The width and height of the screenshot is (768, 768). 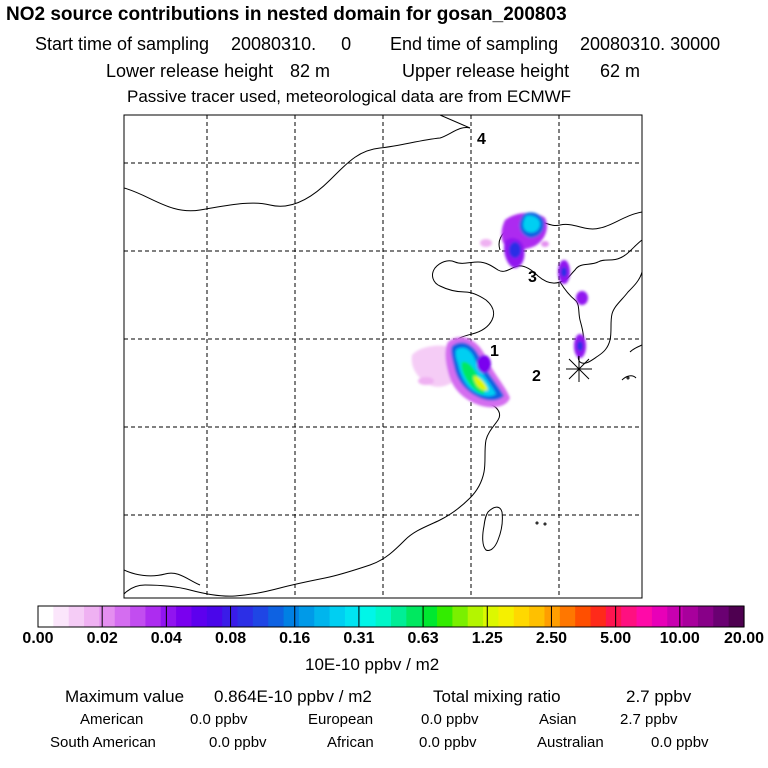 What do you see at coordinates (649, 719) in the screenshot?
I see `region-value: 2.7 ppbv` at bounding box center [649, 719].